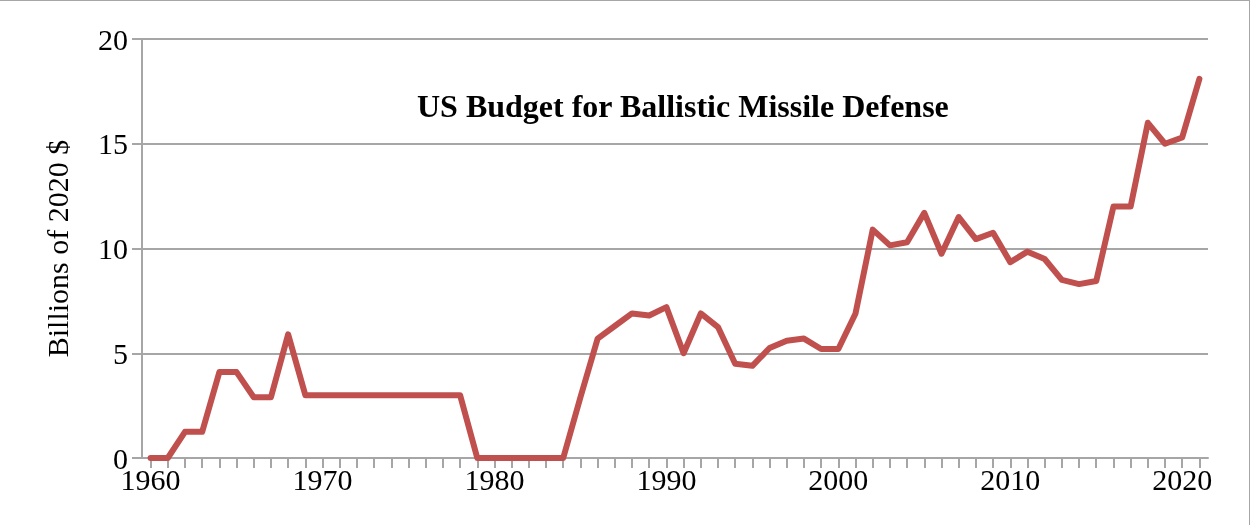 The image size is (1250, 525). Describe the element at coordinates (1010, 479) in the screenshot. I see `x-tick-label: 2010` at that location.